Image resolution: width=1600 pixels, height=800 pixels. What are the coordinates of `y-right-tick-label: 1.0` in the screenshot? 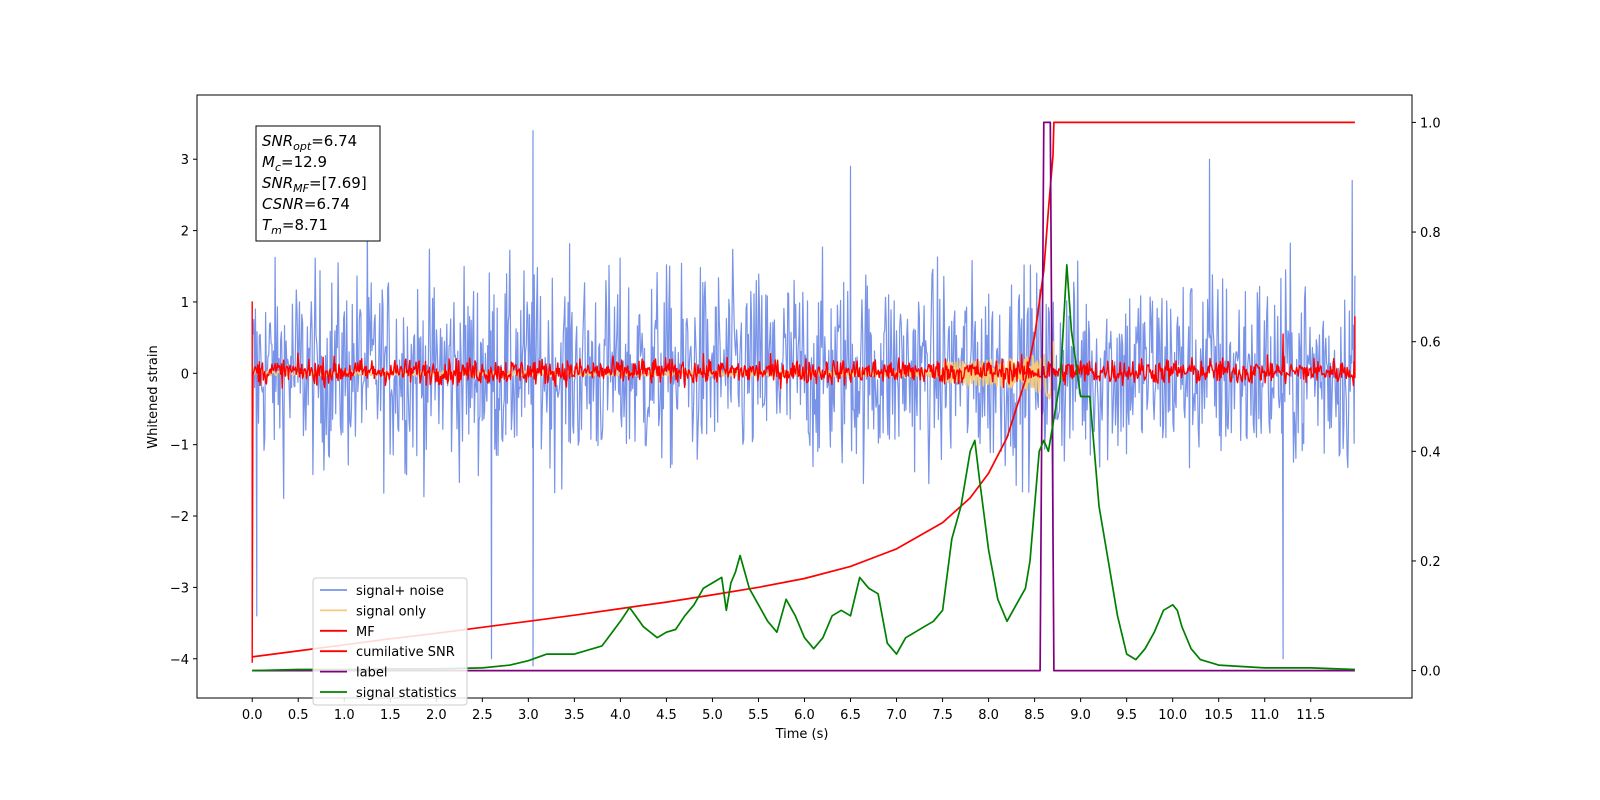 It's located at (1430, 123).